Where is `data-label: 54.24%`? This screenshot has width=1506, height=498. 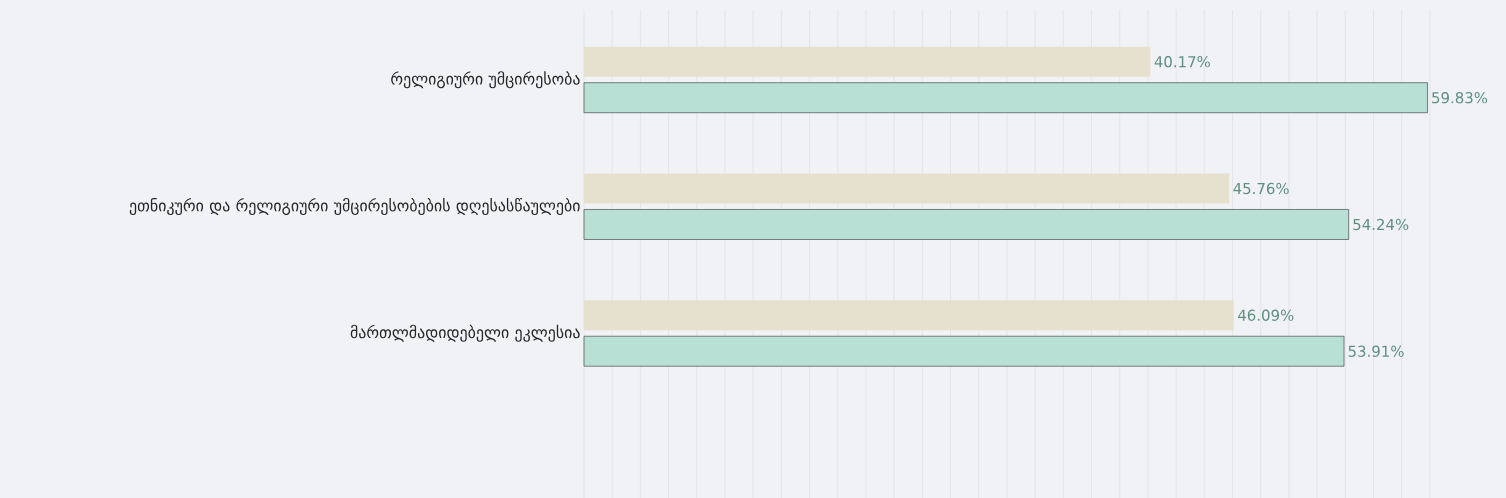
data-label: 54.24% is located at coordinates (1381, 224).